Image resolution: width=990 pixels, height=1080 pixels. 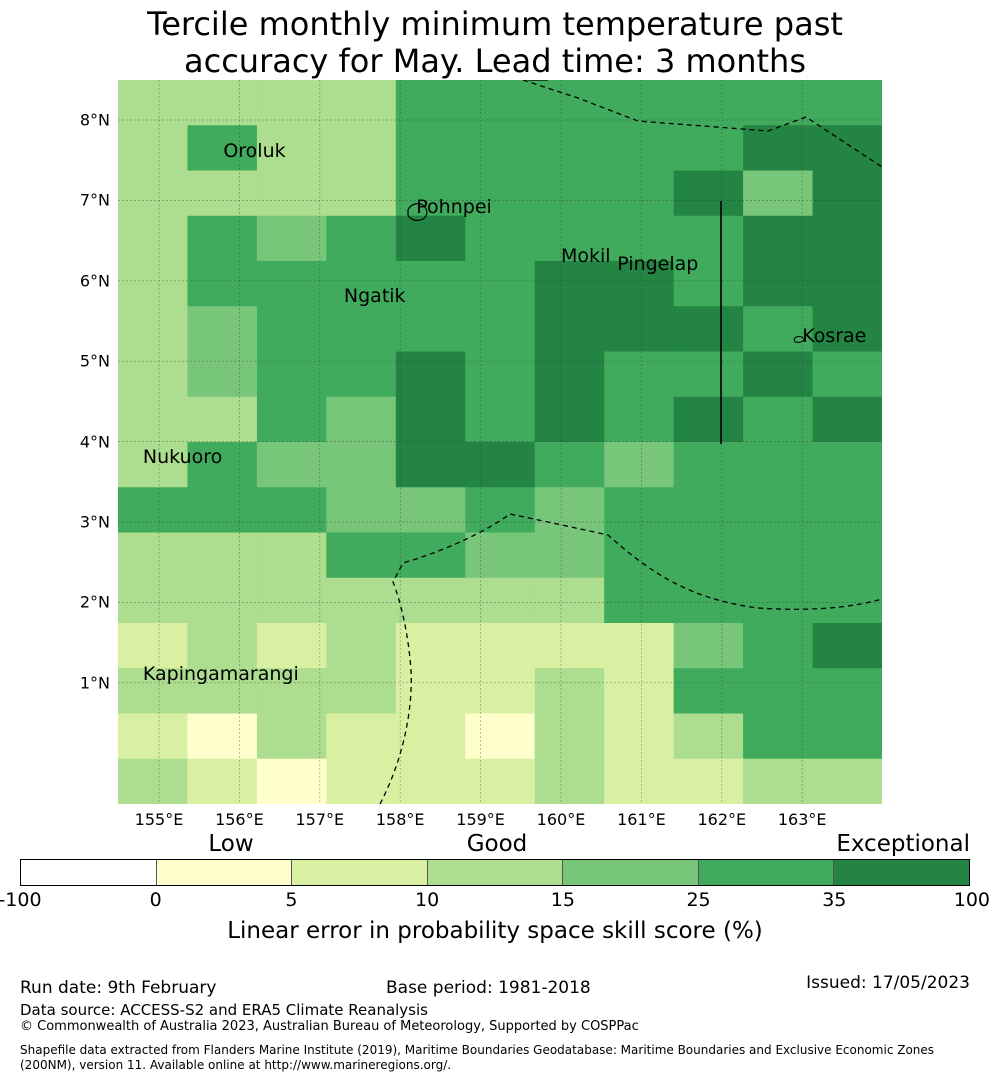 What do you see at coordinates (495, 24) in the screenshot?
I see `title-line-1: Tercile monthly minimum temperature past` at bounding box center [495, 24].